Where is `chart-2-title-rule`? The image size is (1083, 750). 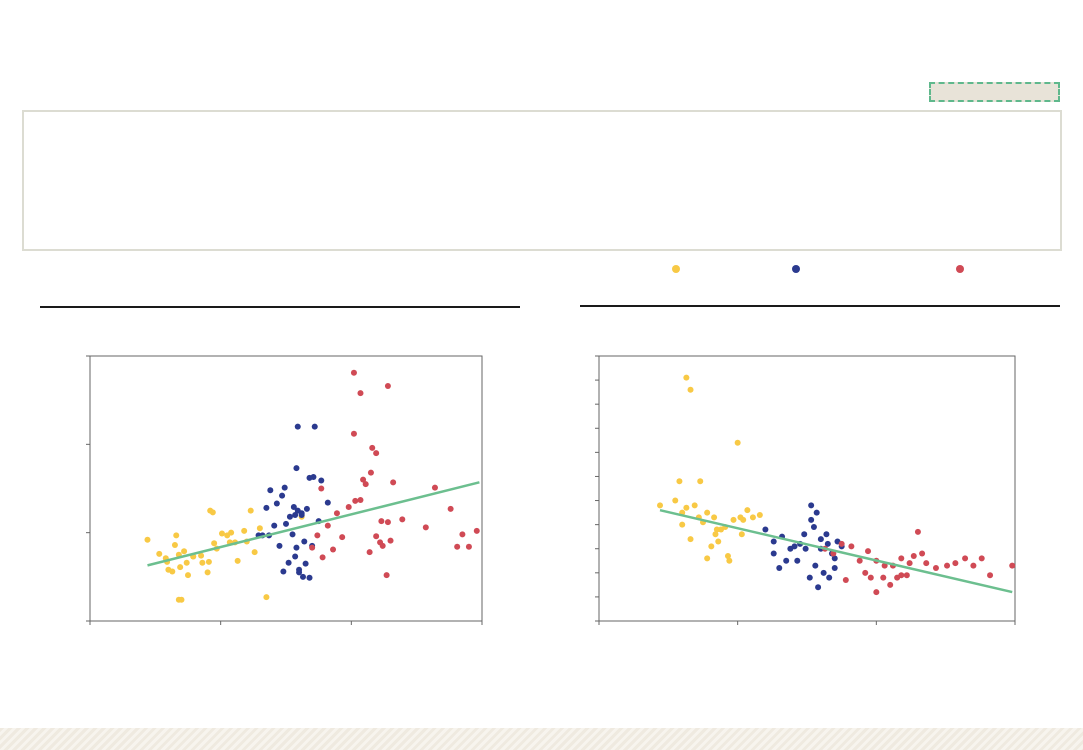 chart-2-title-rule is located at coordinates (820, 306).